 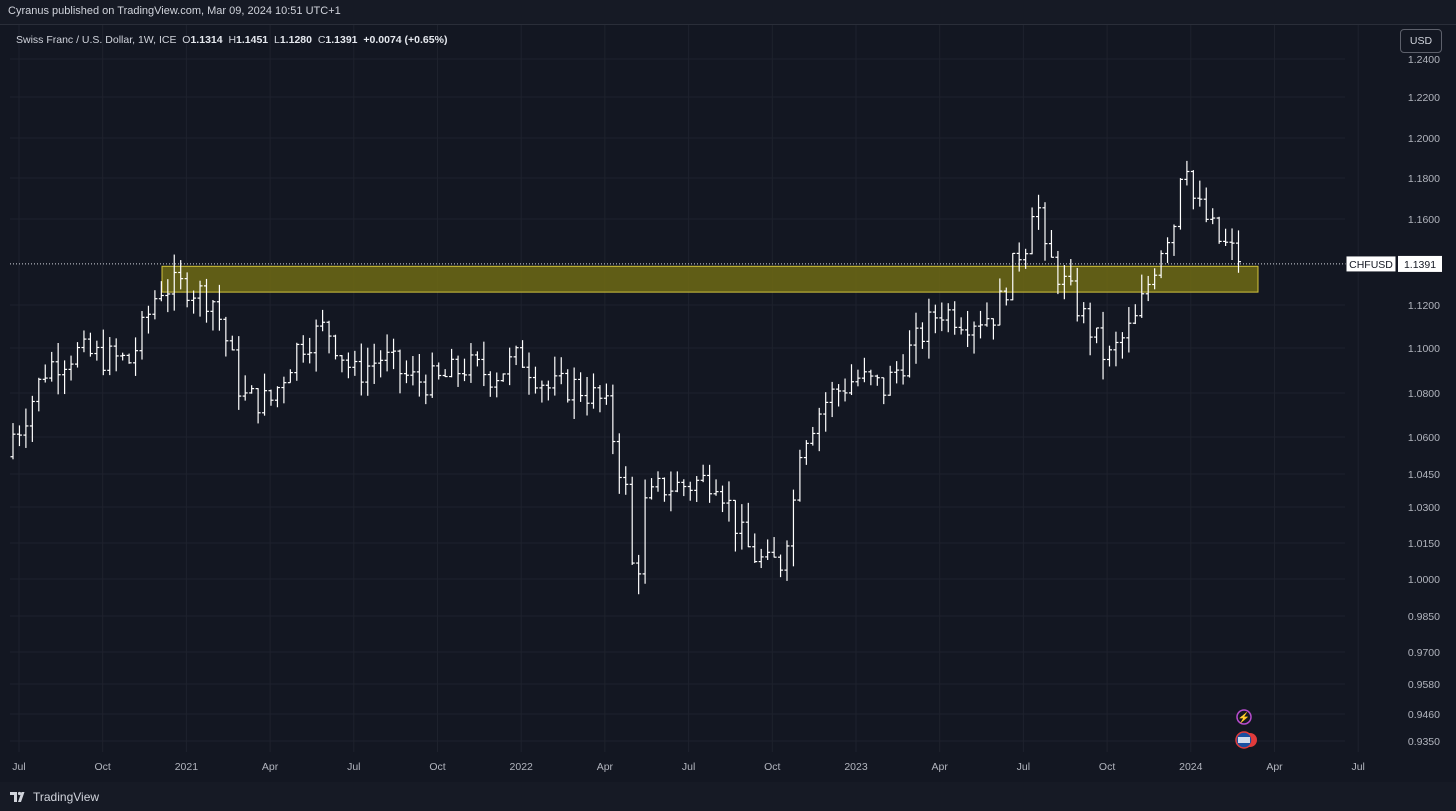 I want to click on y-tick-label: 1.0450, so click(x=1424, y=475).